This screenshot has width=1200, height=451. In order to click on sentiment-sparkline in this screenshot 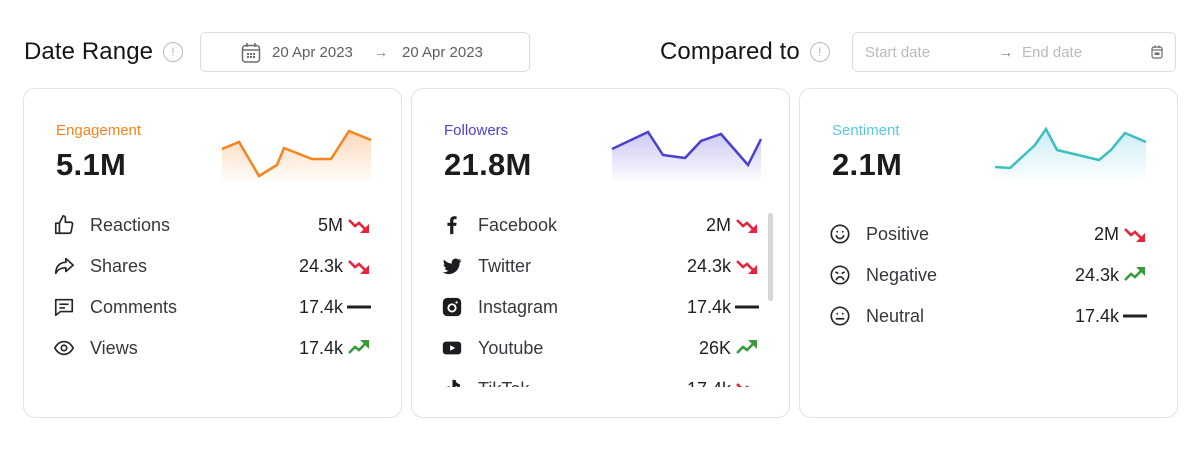, I will do `click(1070, 153)`.